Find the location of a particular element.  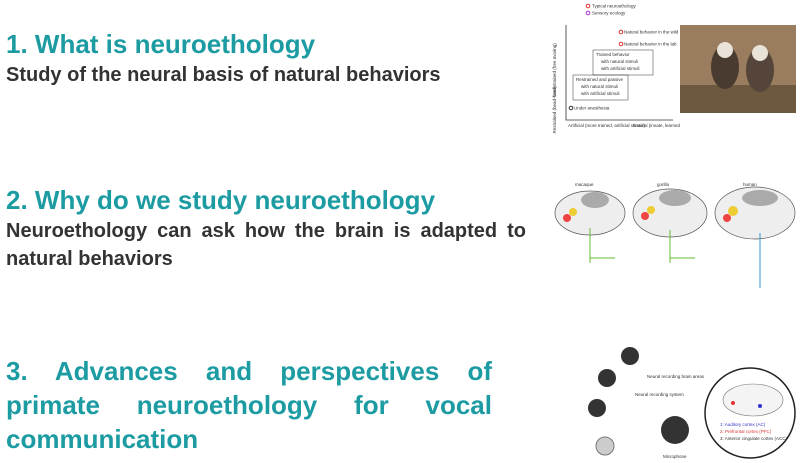

box-text: Restrained and passive is located at coordinates (600, 79).